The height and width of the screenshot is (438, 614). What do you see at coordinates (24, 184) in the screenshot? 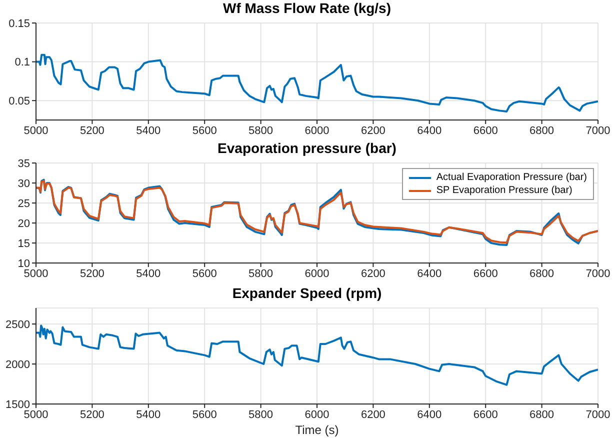
I see `y-tick-label: 30` at bounding box center [24, 184].